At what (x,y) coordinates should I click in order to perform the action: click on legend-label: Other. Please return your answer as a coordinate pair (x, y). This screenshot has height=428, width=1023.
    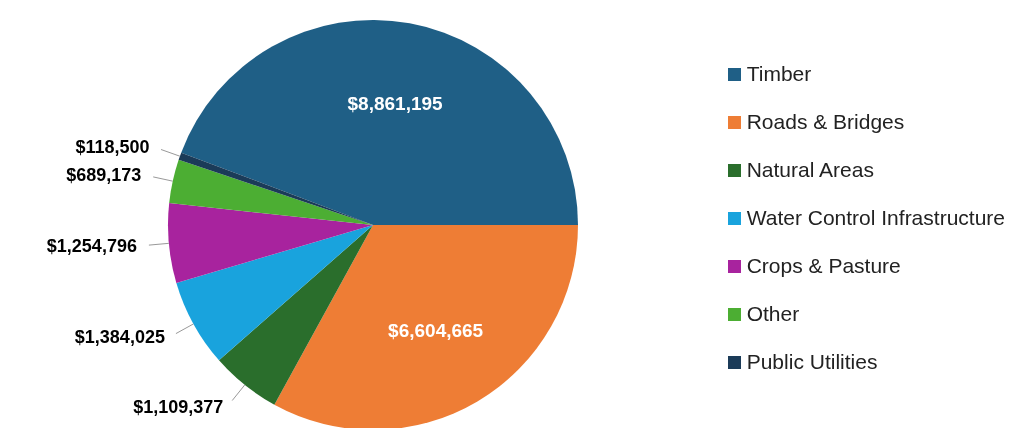
    Looking at the image, I should click on (773, 314).